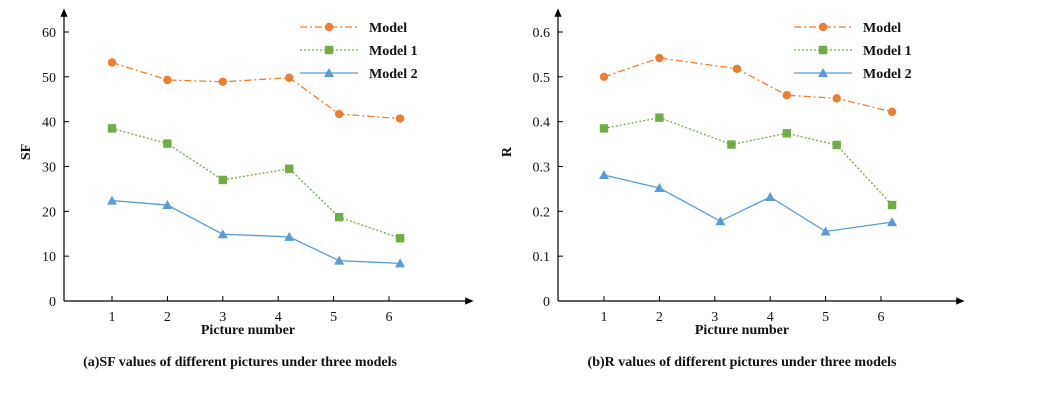  Describe the element at coordinates (542, 257) in the screenshot. I see `y-tick-label: 0.1` at that location.